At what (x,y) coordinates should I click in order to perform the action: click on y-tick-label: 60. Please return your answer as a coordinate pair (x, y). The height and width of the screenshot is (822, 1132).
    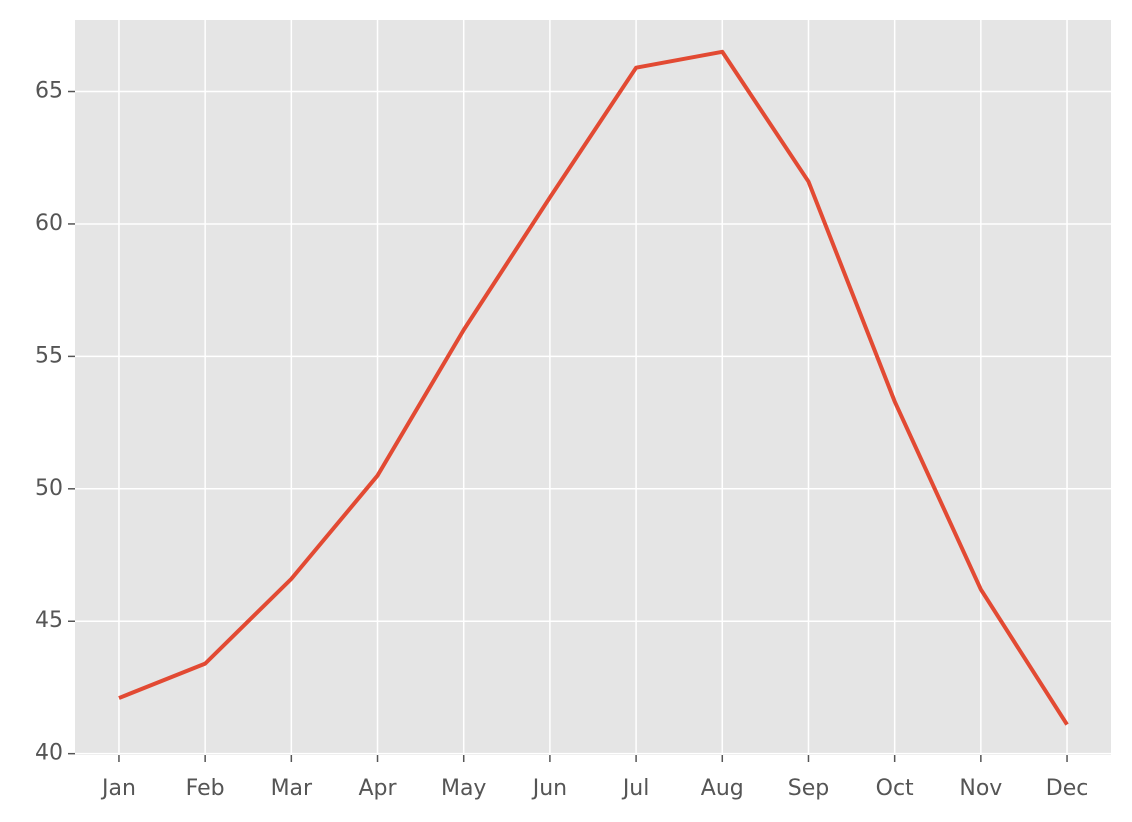
    Looking at the image, I should click on (49, 223).